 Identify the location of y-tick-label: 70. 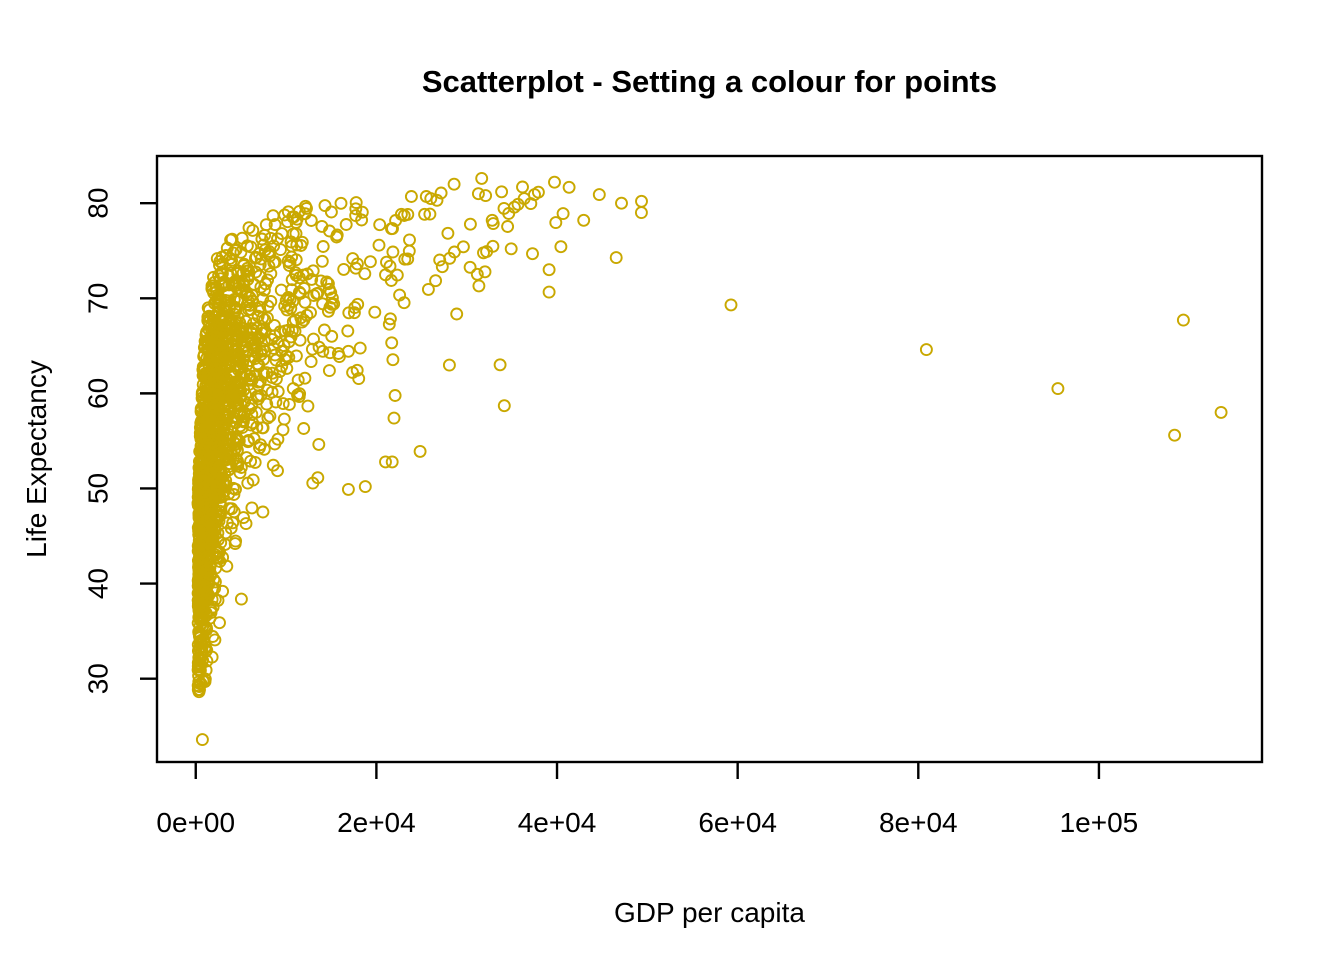
(98, 298).